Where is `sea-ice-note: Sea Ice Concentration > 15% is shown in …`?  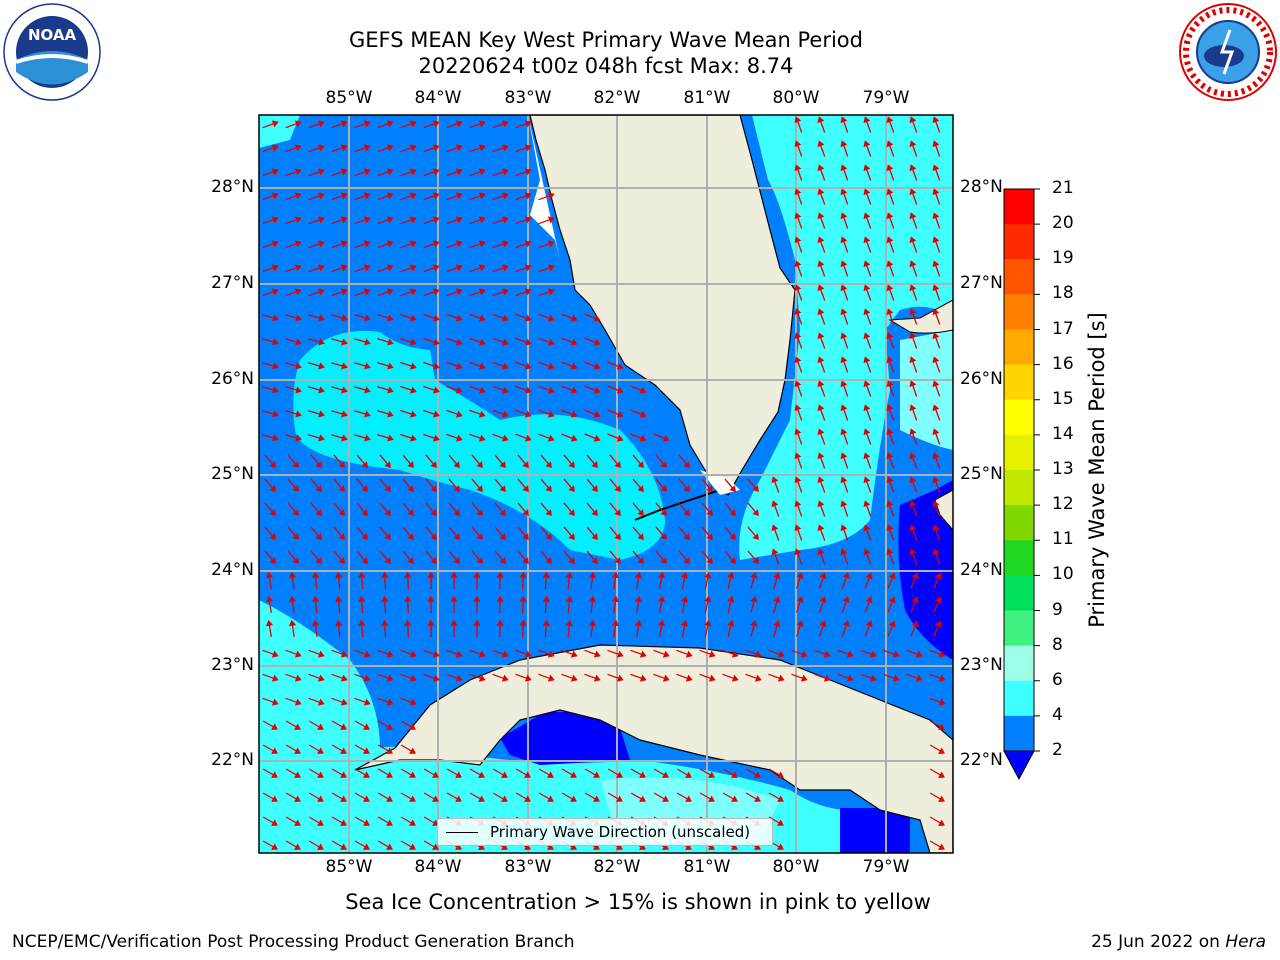 sea-ice-note: Sea Ice Concentration > 15% is shown in … is located at coordinates (638, 902).